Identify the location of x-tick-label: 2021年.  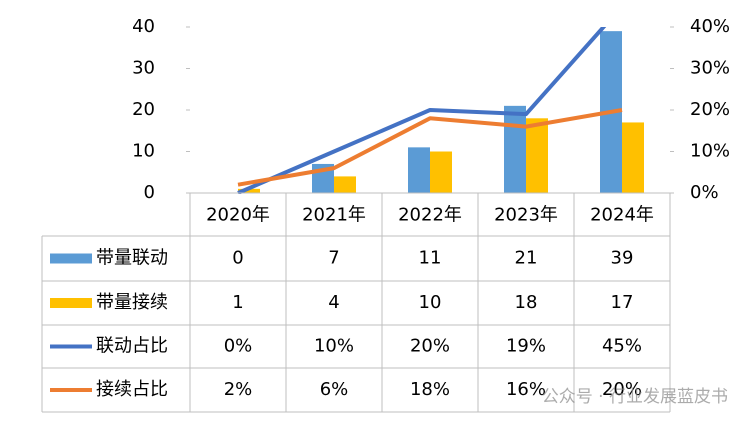
(334, 215).